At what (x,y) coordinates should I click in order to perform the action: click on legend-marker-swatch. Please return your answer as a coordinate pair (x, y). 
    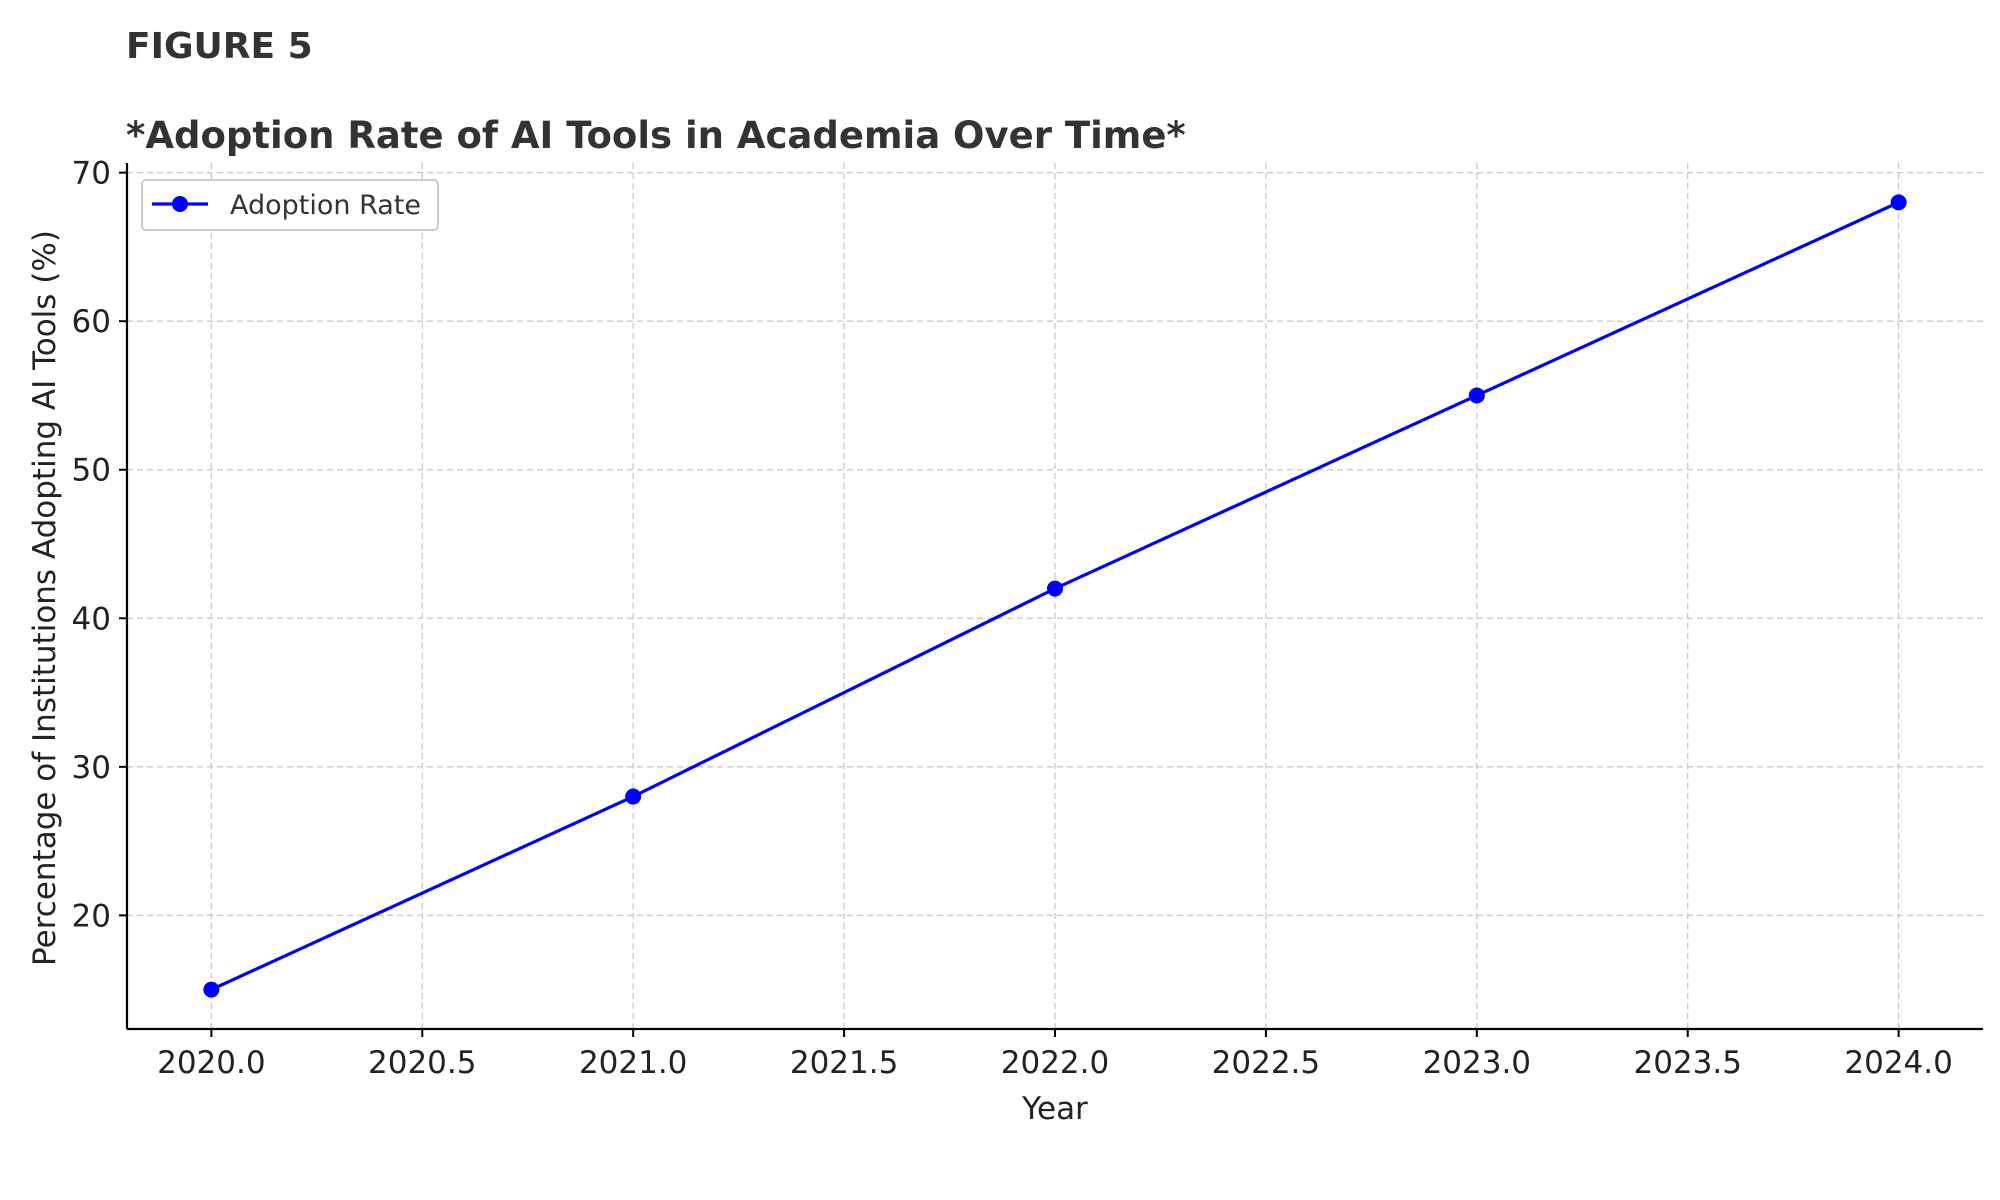
    Looking at the image, I should click on (180, 204).